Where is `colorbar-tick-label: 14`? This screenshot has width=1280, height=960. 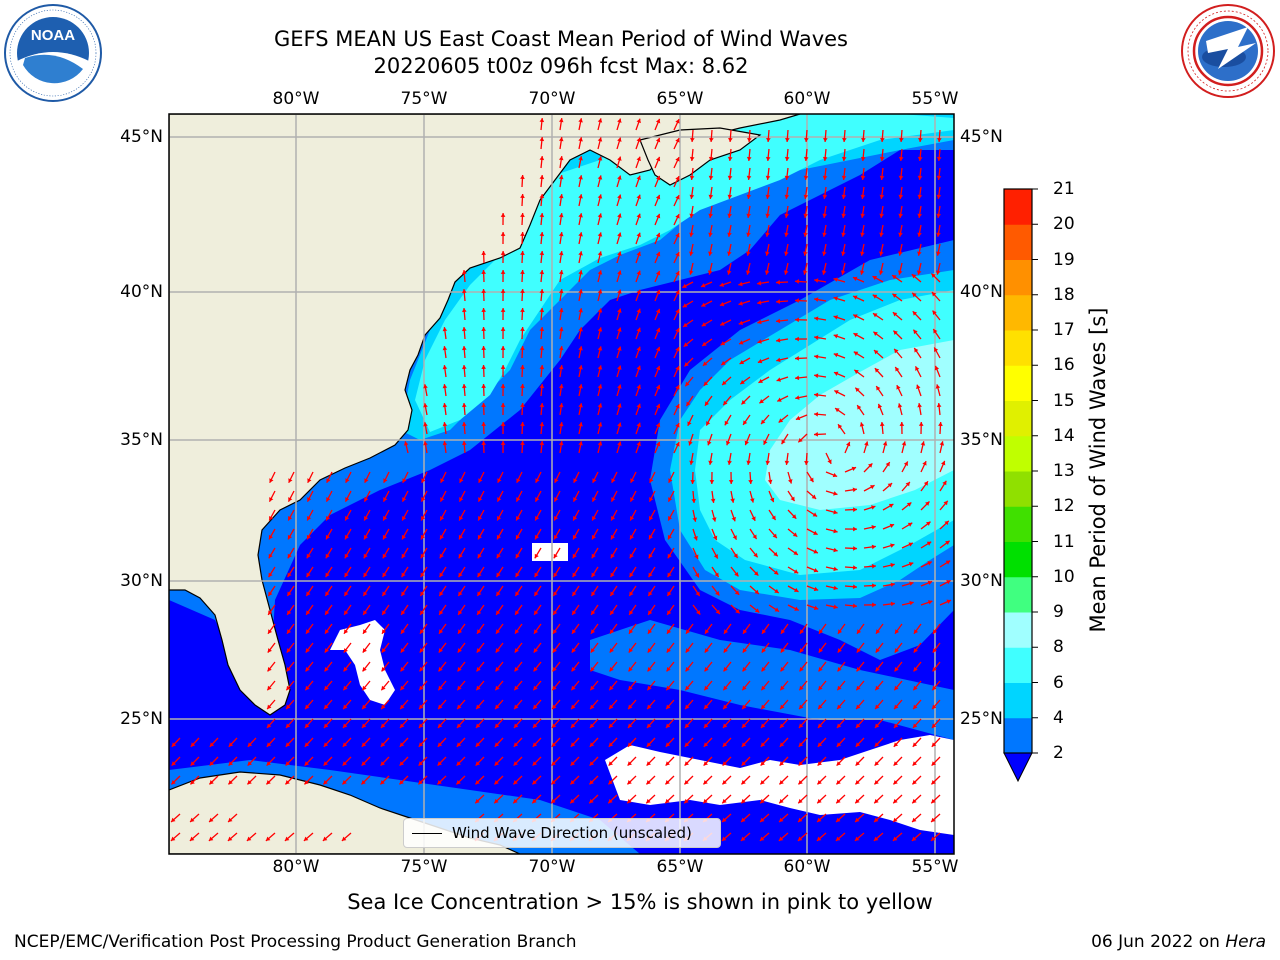 colorbar-tick-label: 14 is located at coordinates (1064, 435).